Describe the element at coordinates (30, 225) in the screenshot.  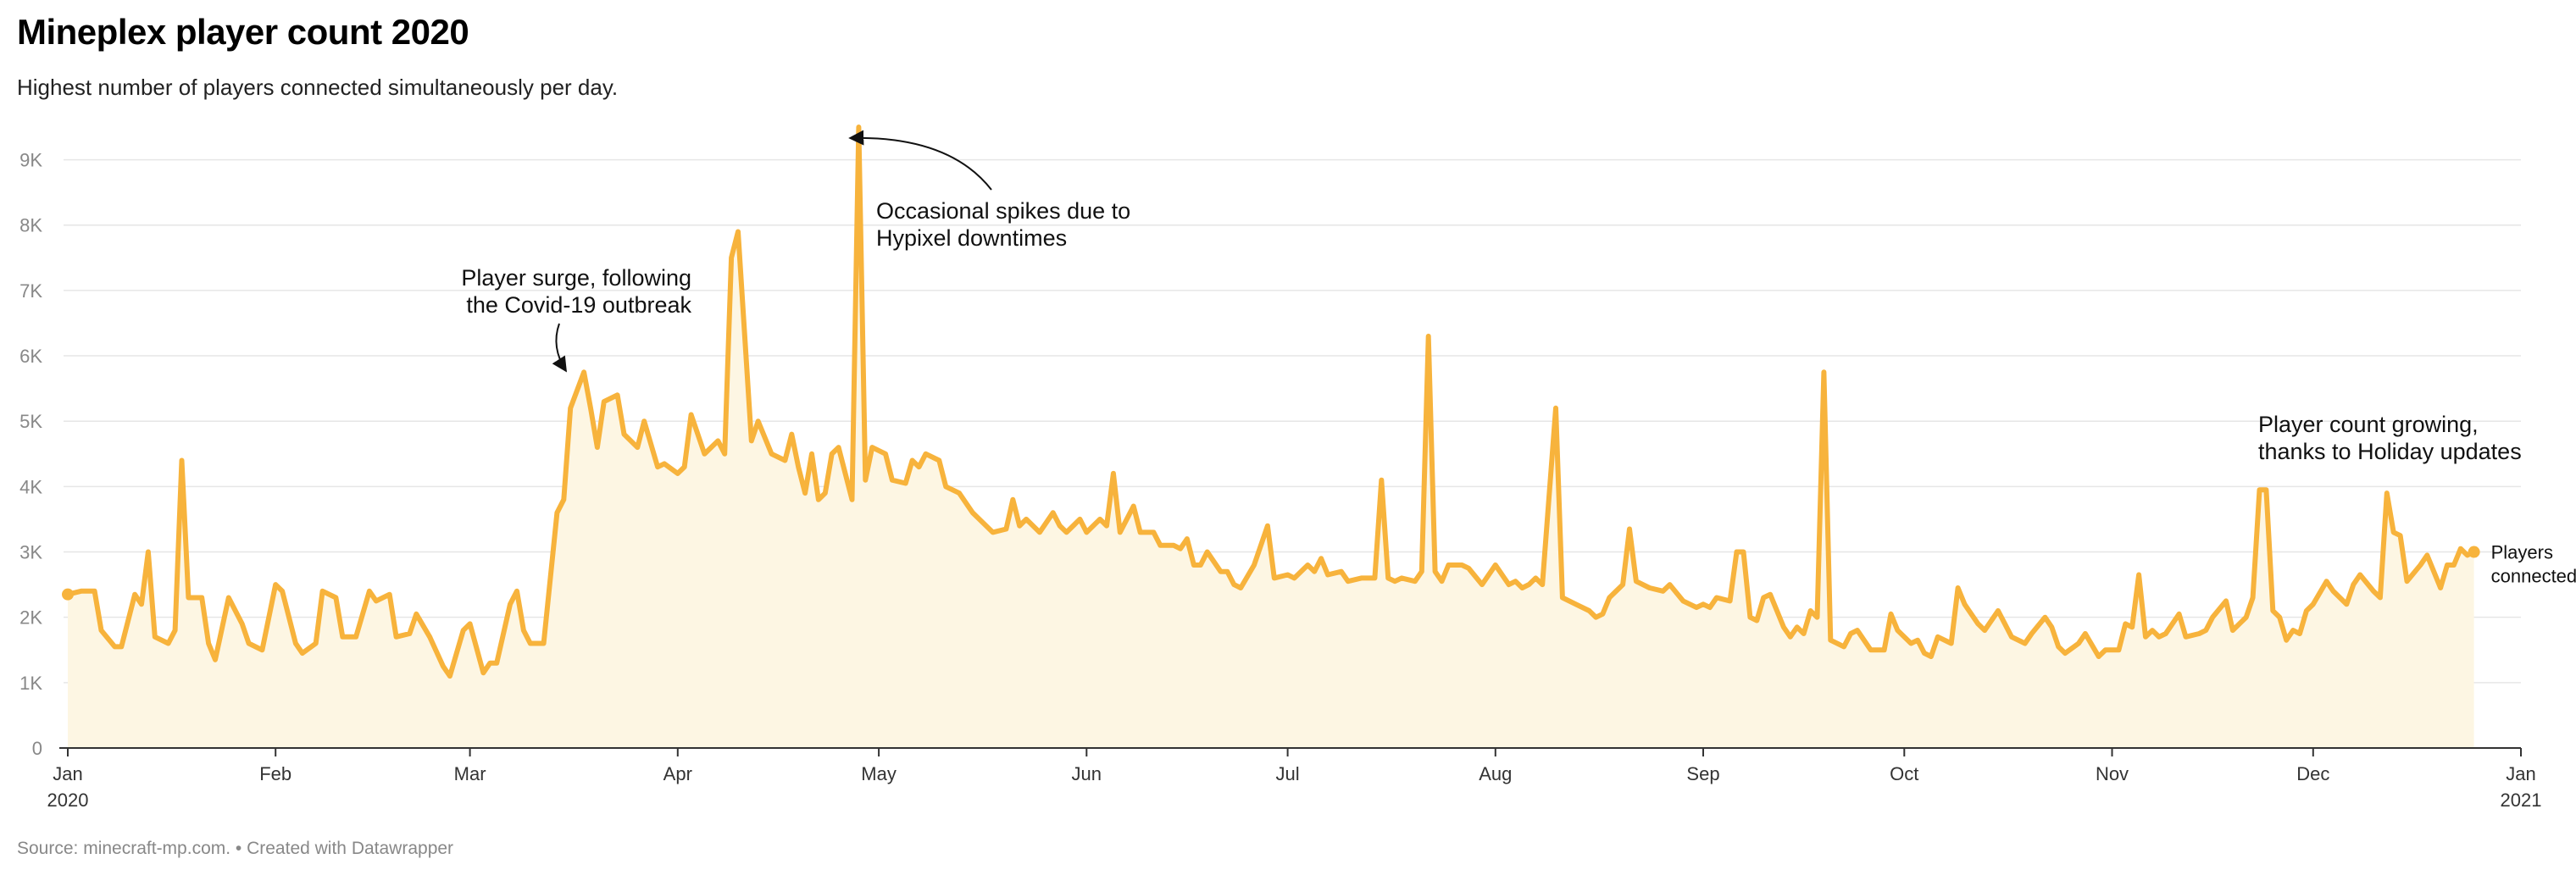
I see `y-tick-label: 8K` at that location.